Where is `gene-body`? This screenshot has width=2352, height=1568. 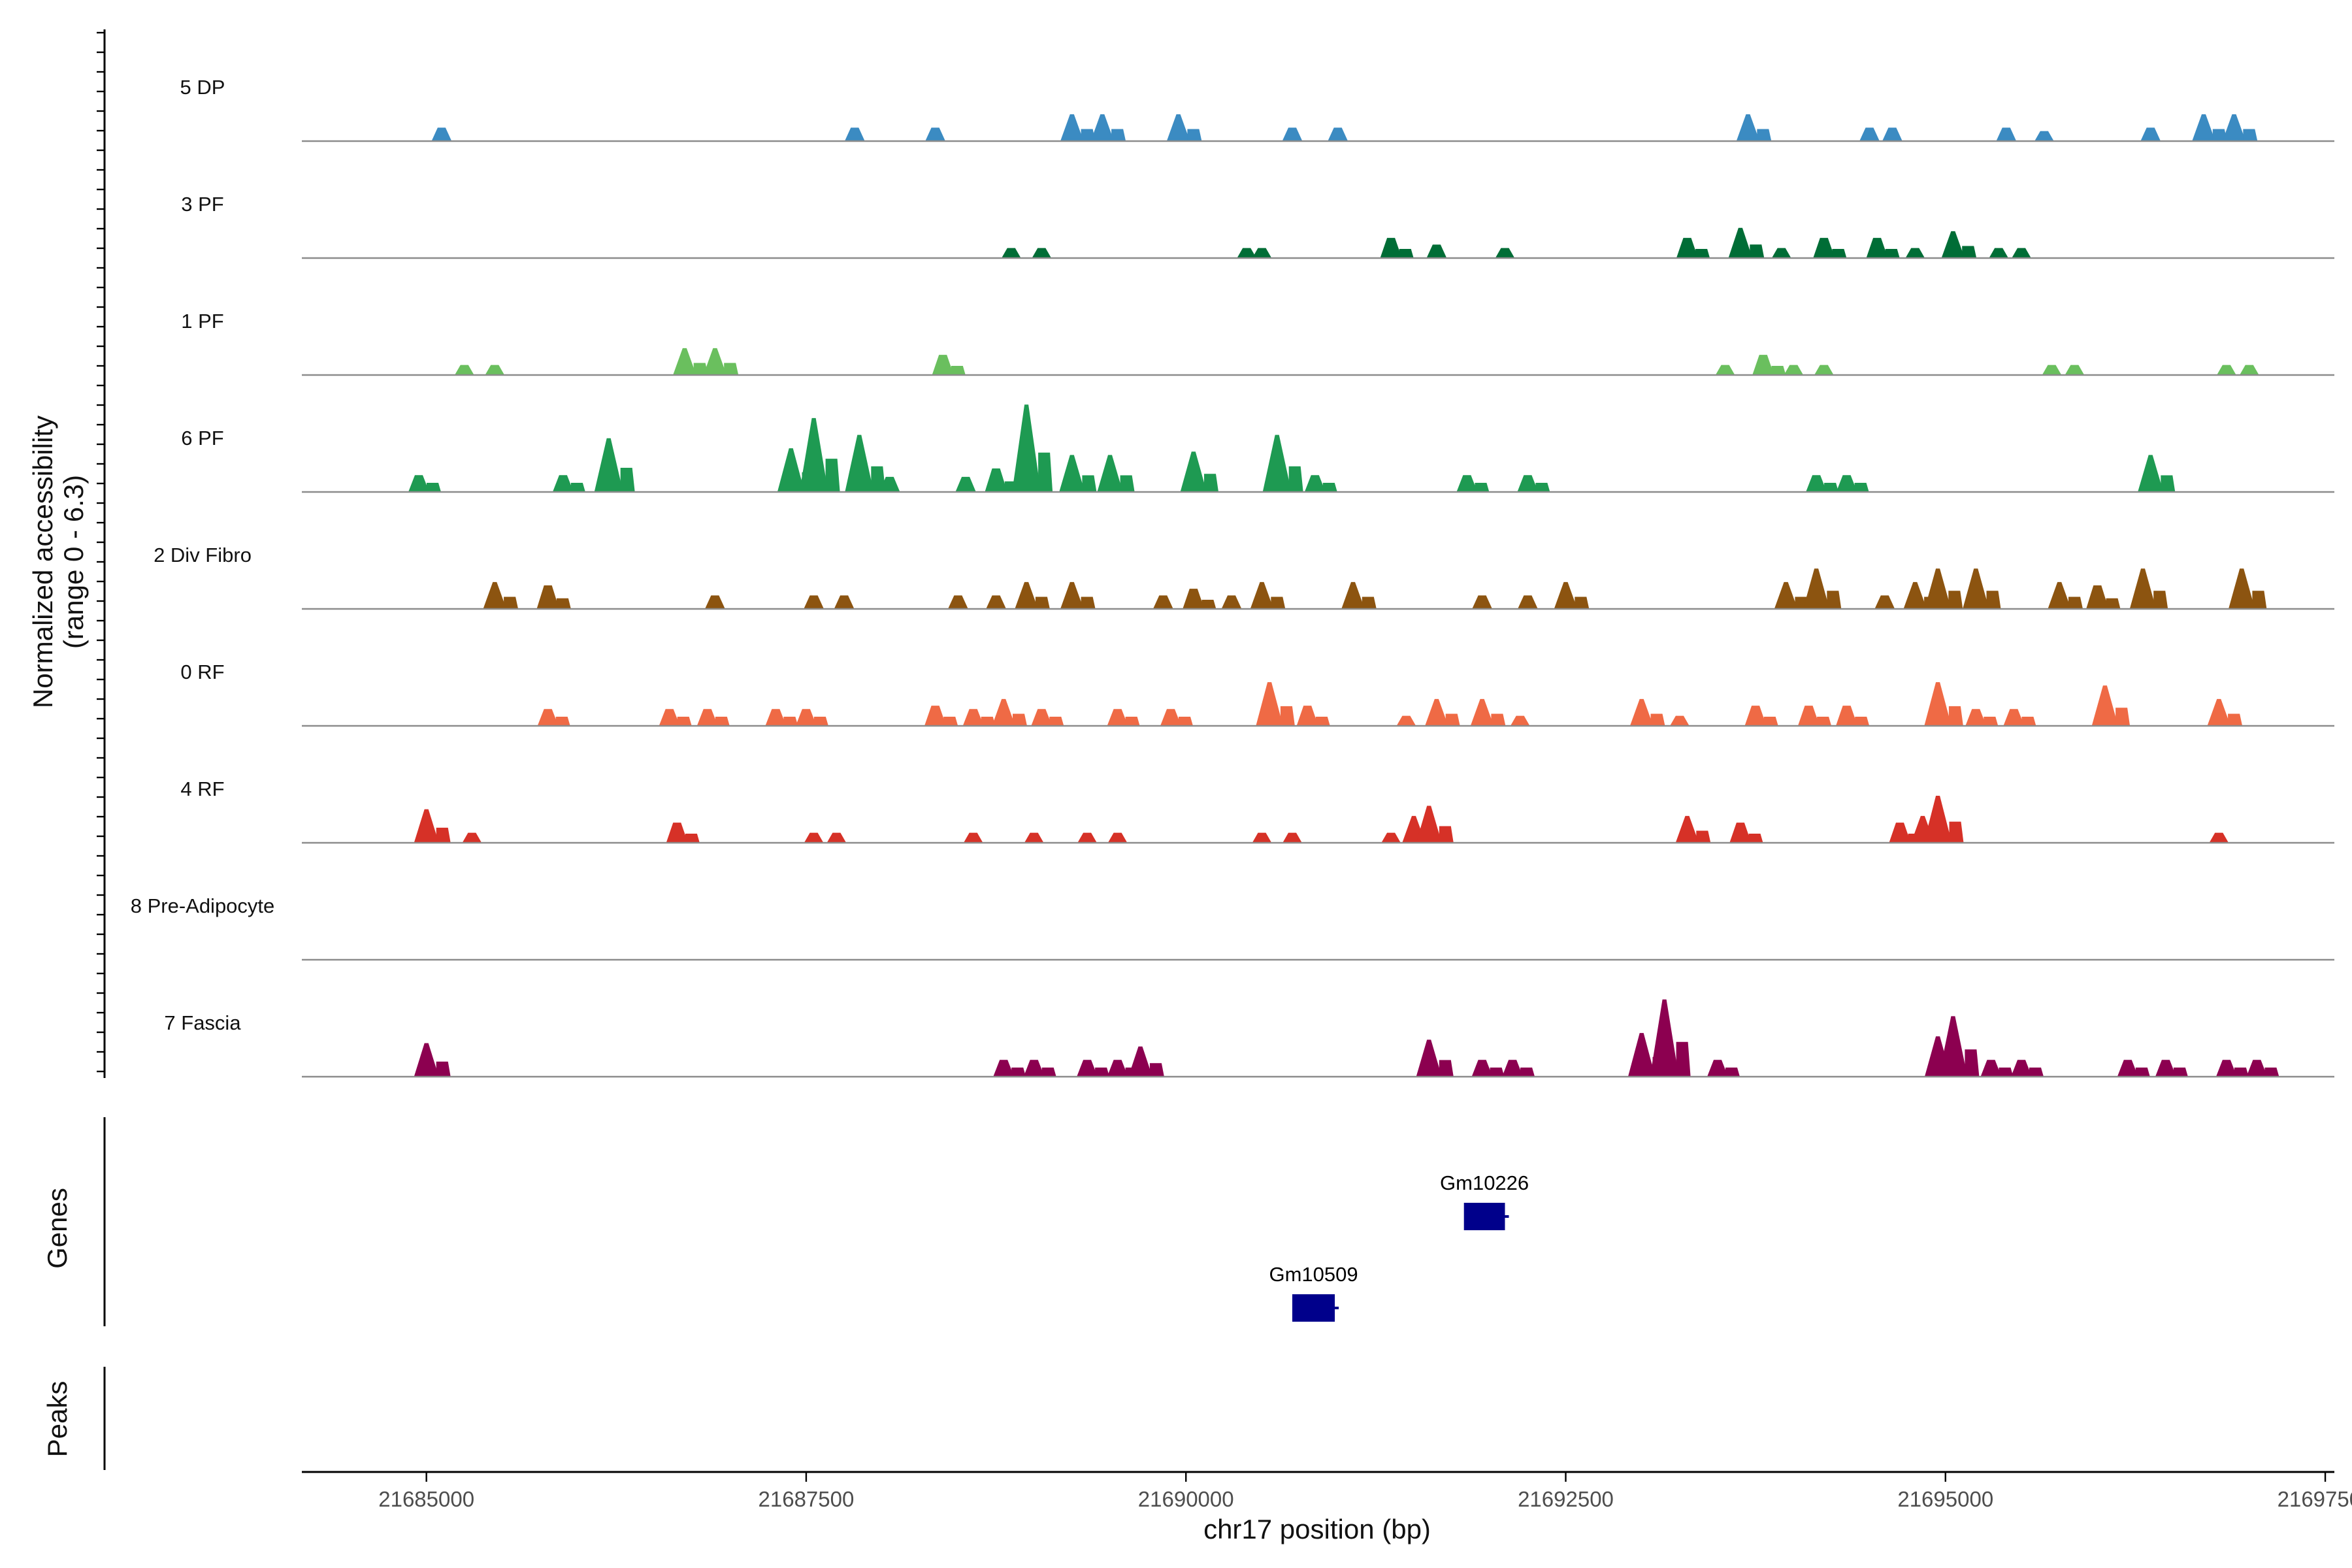 gene-body is located at coordinates (1484, 1216).